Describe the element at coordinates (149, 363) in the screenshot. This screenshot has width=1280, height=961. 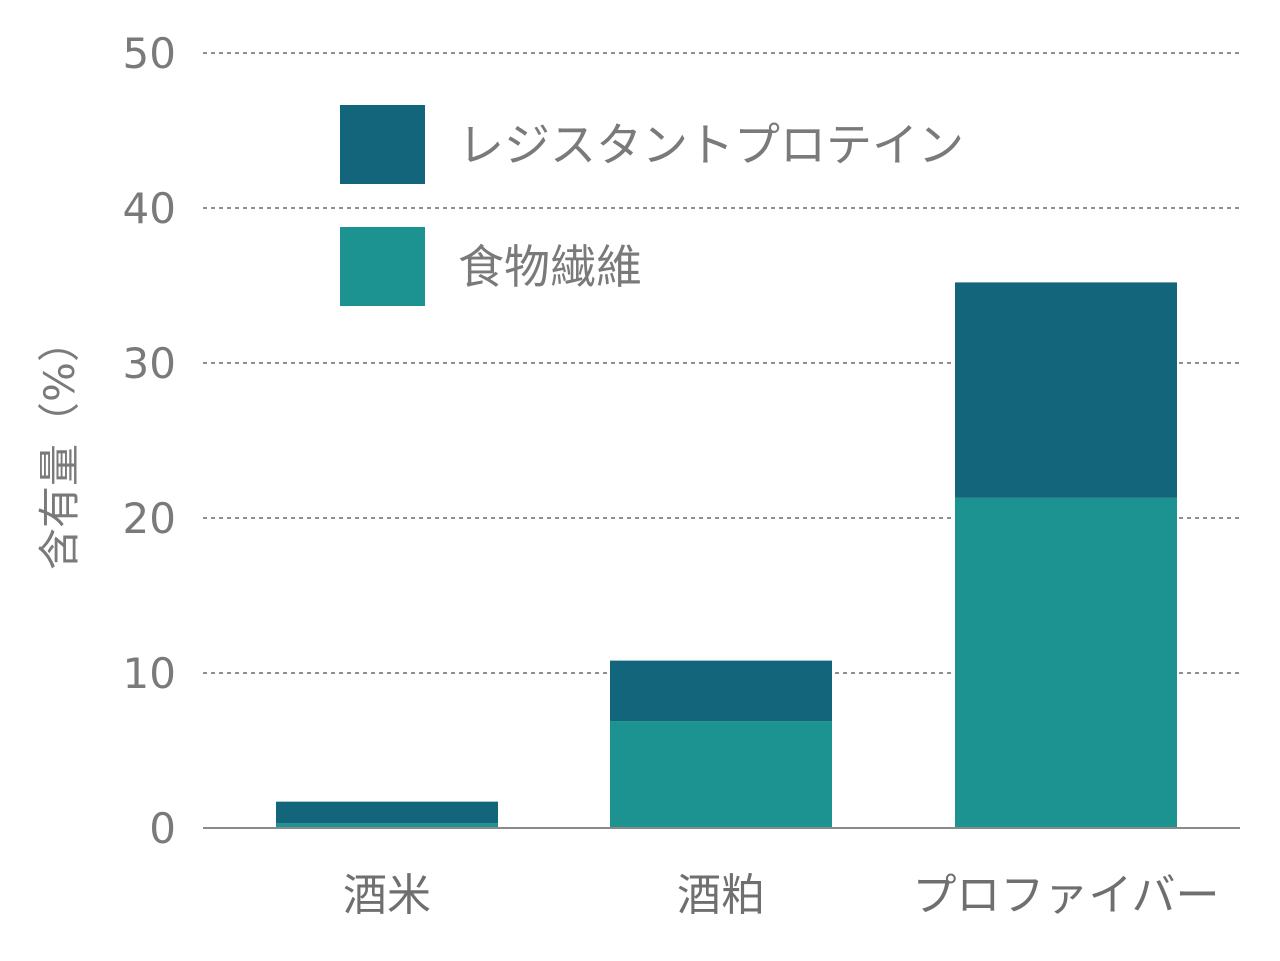
I see `y-tick-label: 30` at that location.